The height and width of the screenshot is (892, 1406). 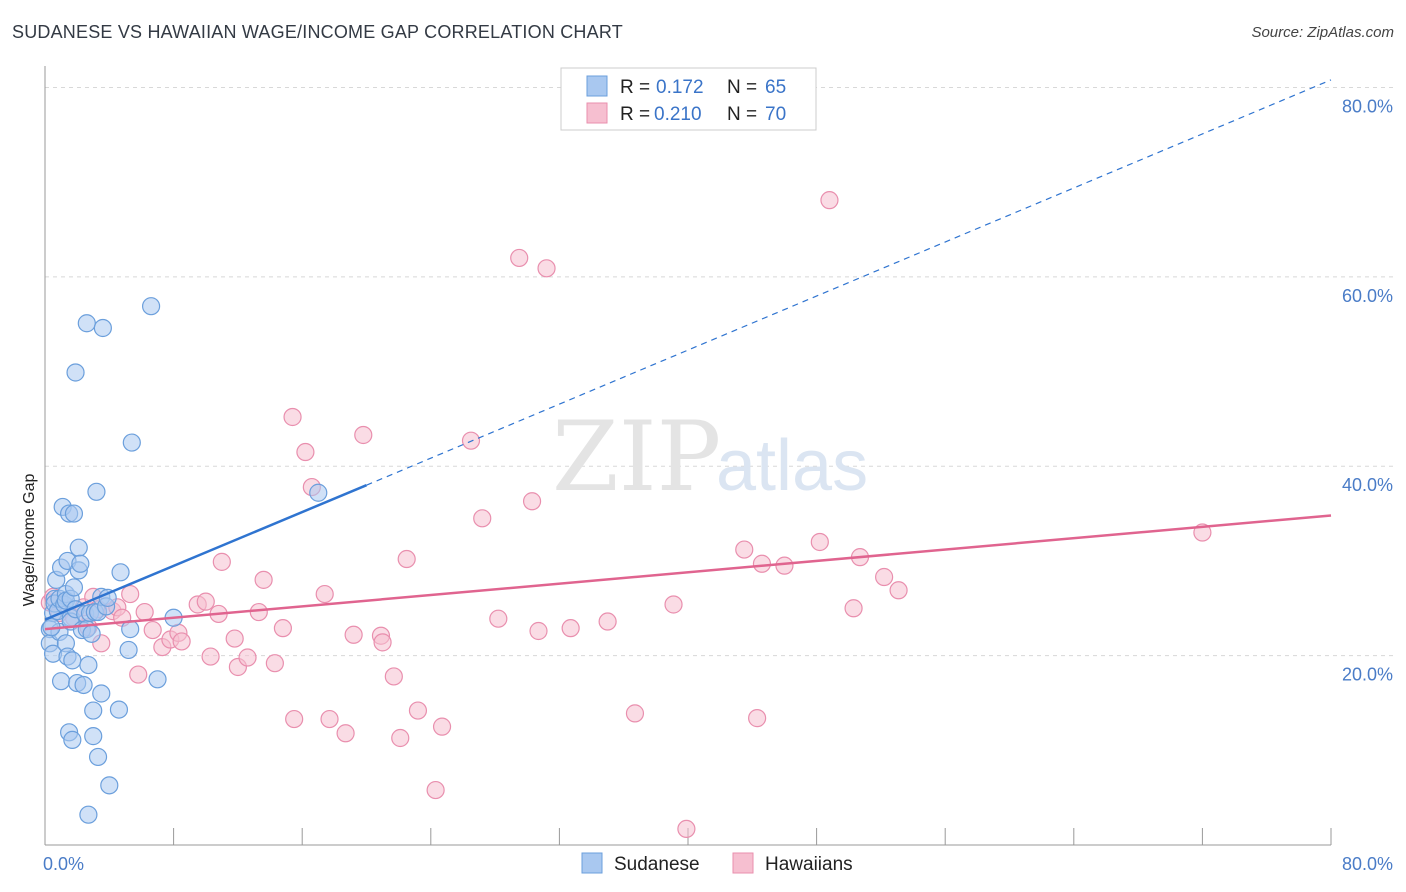 I want to click on legend-swatch-hawaiians, so click(x=597, y=113).